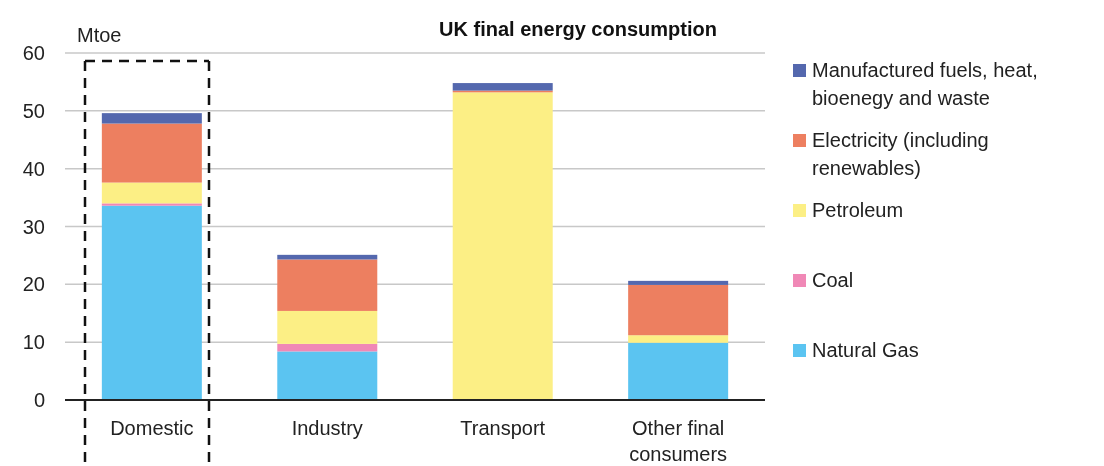 This screenshot has height=466, width=1104. Describe the element at coordinates (33, 53) in the screenshot. I see `y-tick-label: 60` at that location.